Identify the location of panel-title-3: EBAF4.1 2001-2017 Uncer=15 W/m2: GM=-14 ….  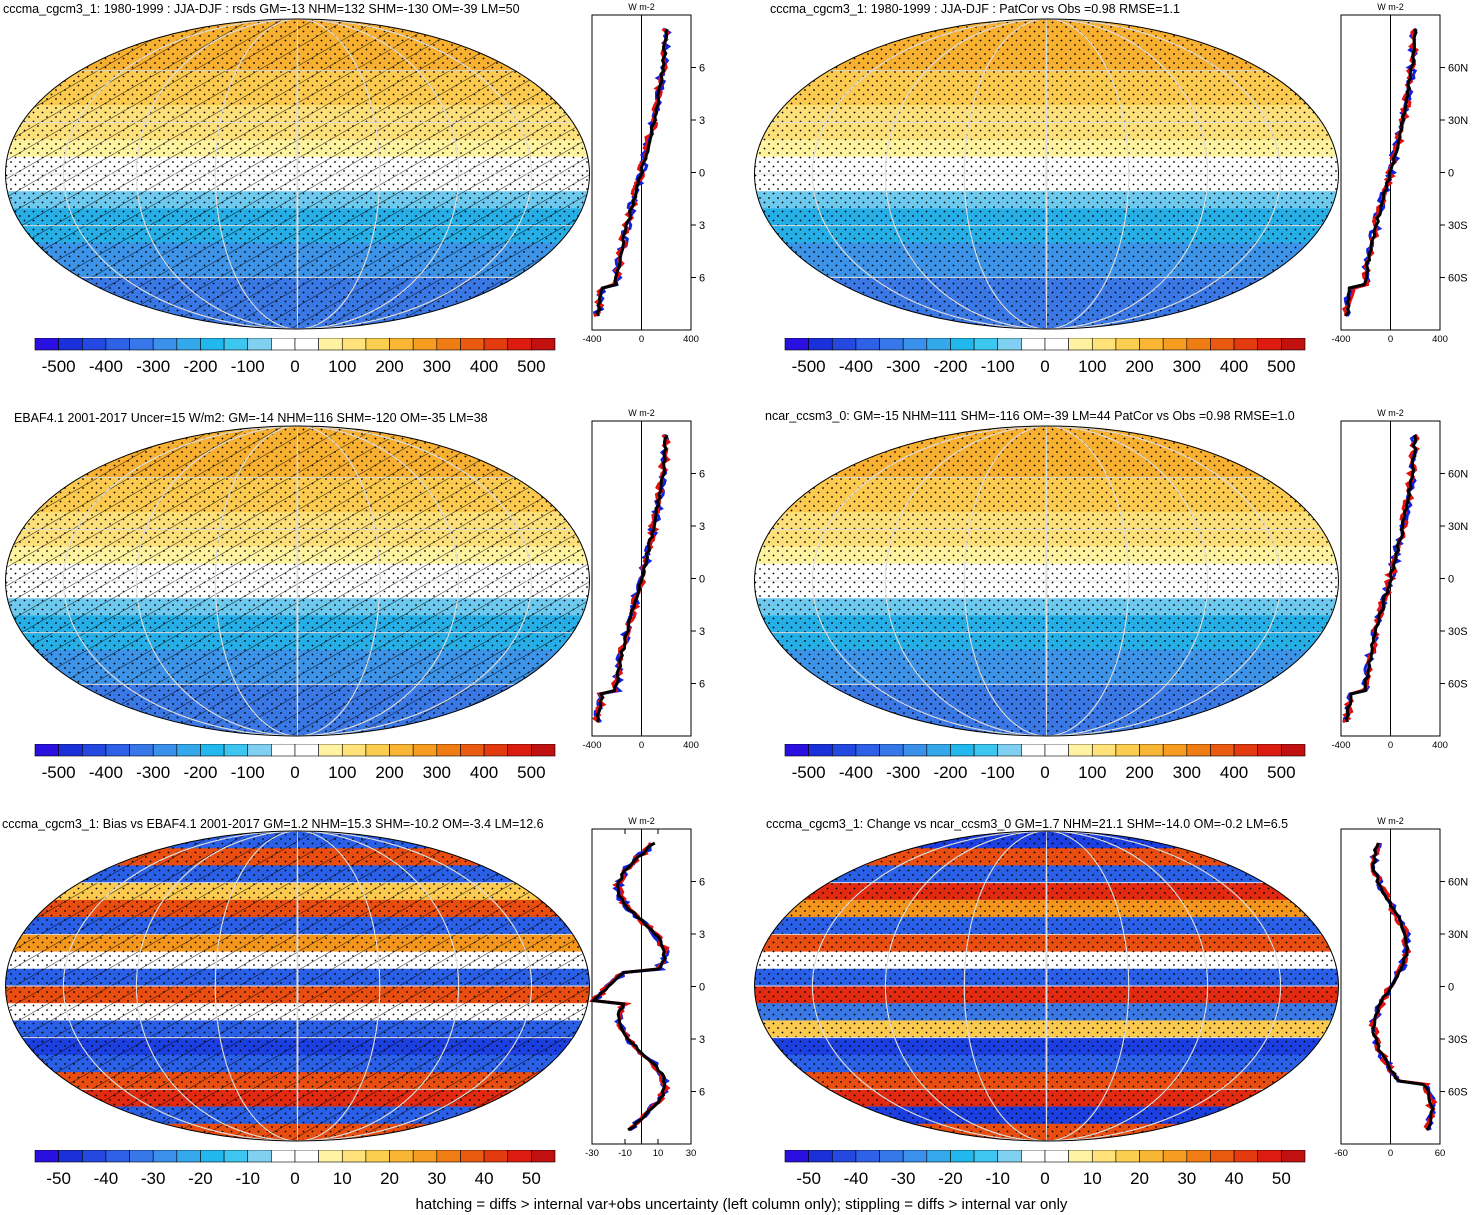
(251, 418).